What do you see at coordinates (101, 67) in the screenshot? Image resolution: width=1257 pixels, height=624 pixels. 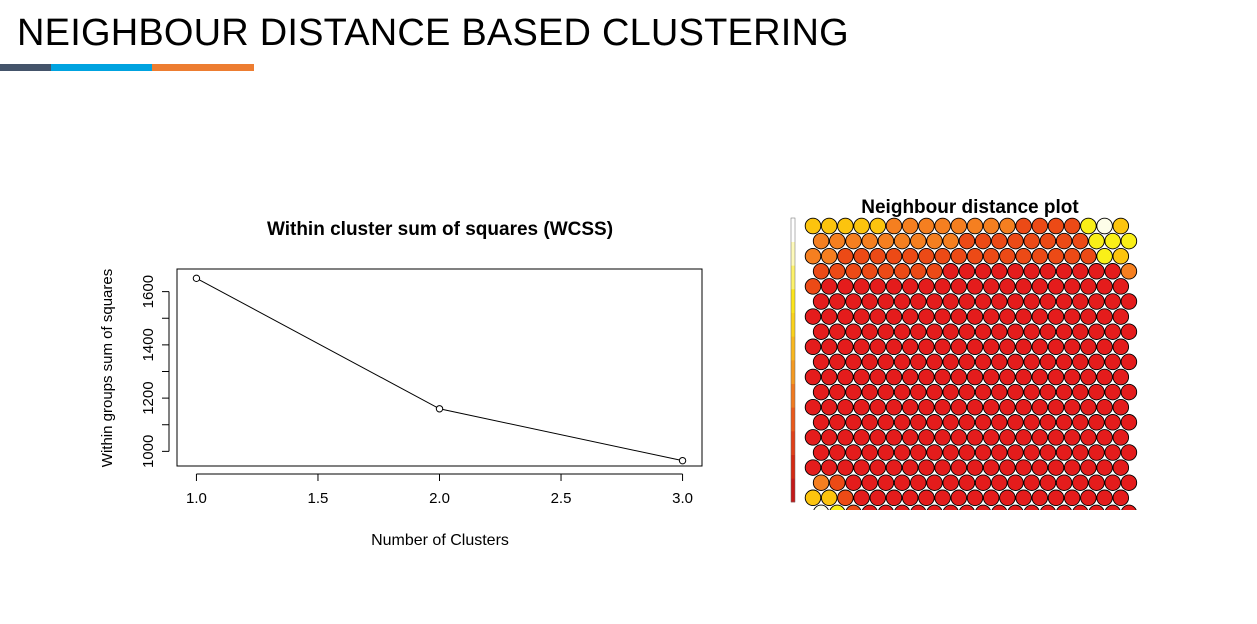 I see `accent-segment-blue` at bounding box center [101, 67].